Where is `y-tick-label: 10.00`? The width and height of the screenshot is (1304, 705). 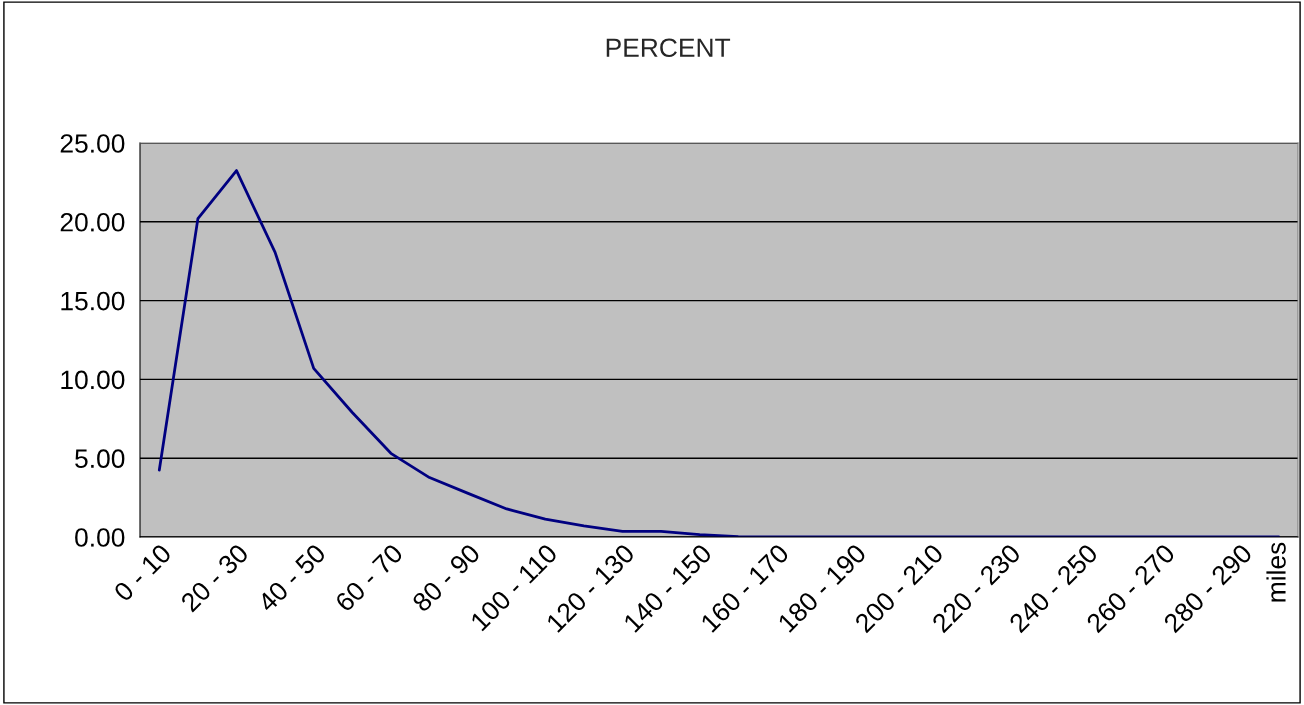 y-tick-label: 10.00 is located at coordinates (93, 380).